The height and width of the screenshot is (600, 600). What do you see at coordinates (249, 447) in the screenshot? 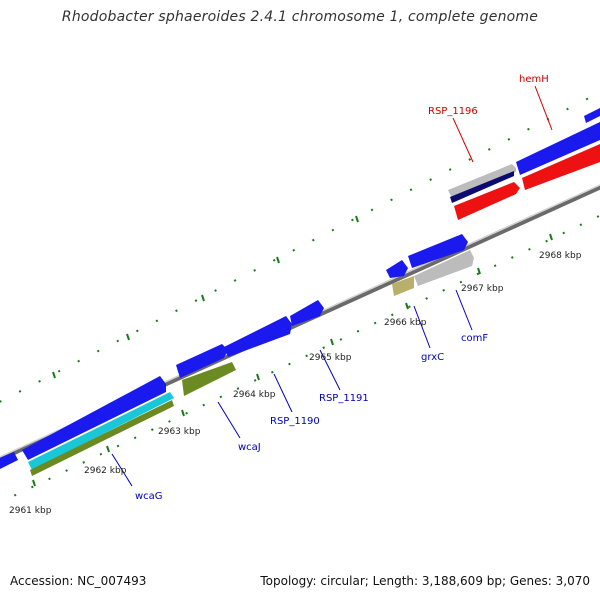
I see `gene-label-wcaJ: wcaJ` at bounding box center [249, 447].